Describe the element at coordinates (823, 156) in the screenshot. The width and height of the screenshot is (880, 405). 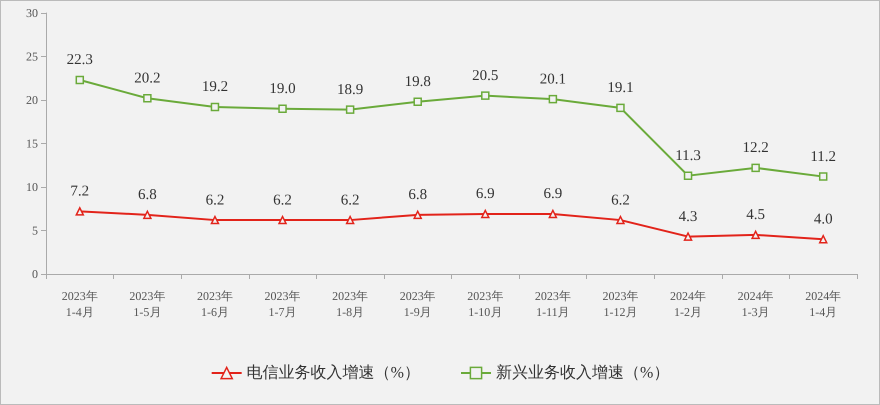
I see `data-label: 11.2` at that location.